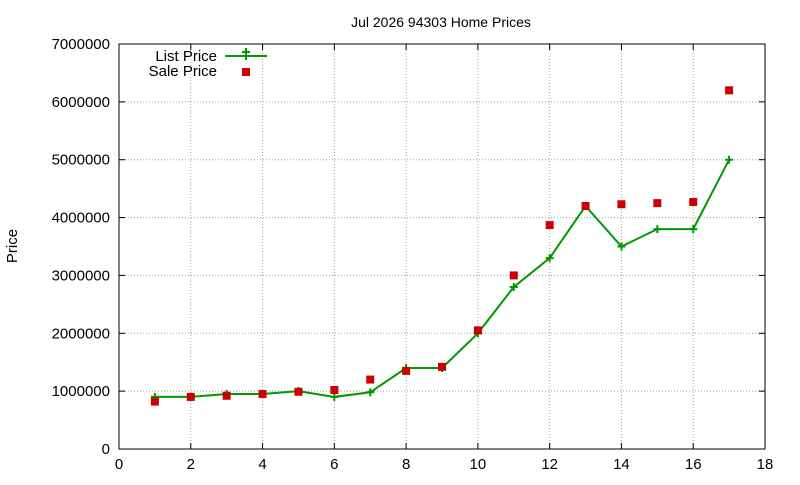 The height and width of the screenshot is (485, 800). I want to click on legend-label-sale-price: Sale Price, so click(183, 71).